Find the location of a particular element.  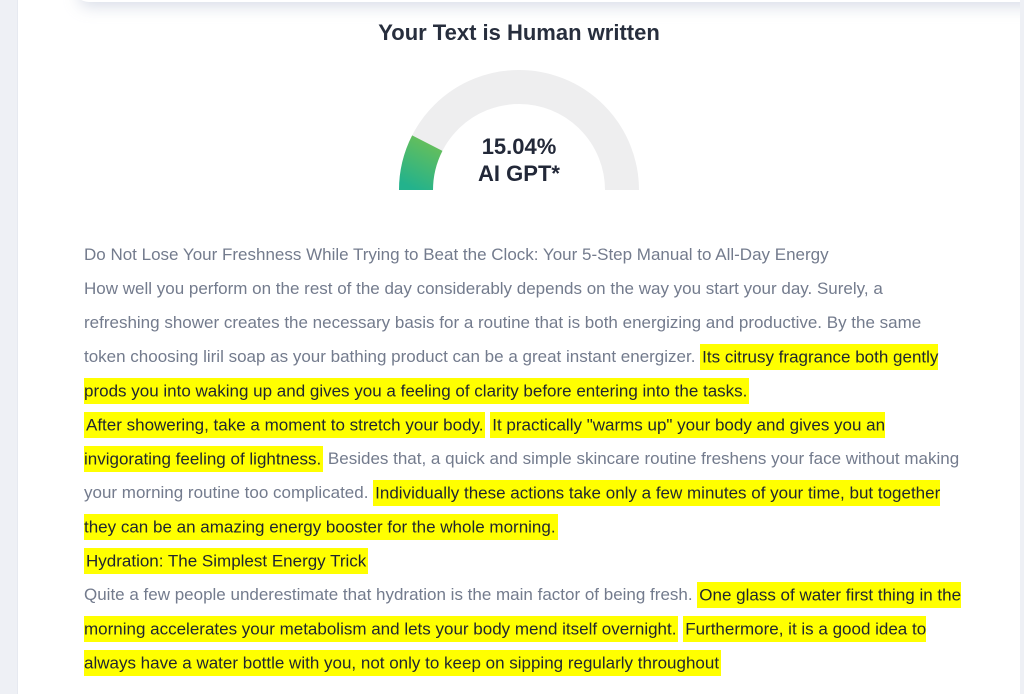

gauge-svg is located at coordinates (519, 130).